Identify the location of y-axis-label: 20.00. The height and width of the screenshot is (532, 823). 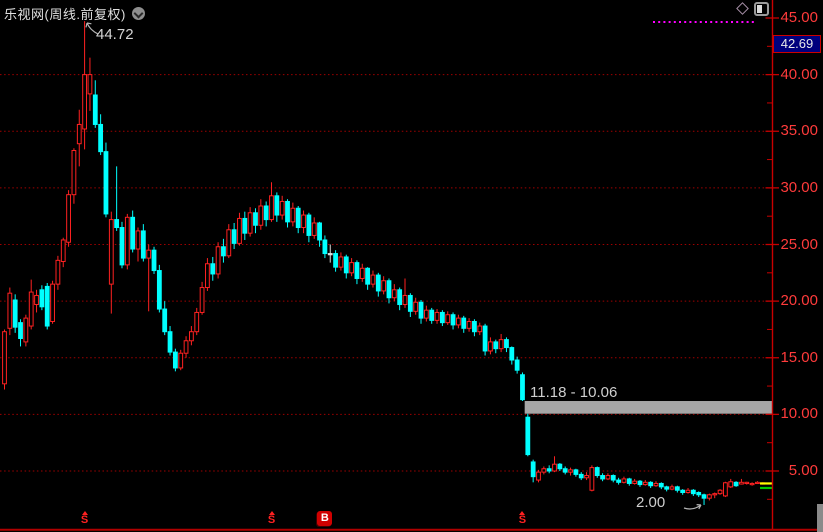
(799, 301).